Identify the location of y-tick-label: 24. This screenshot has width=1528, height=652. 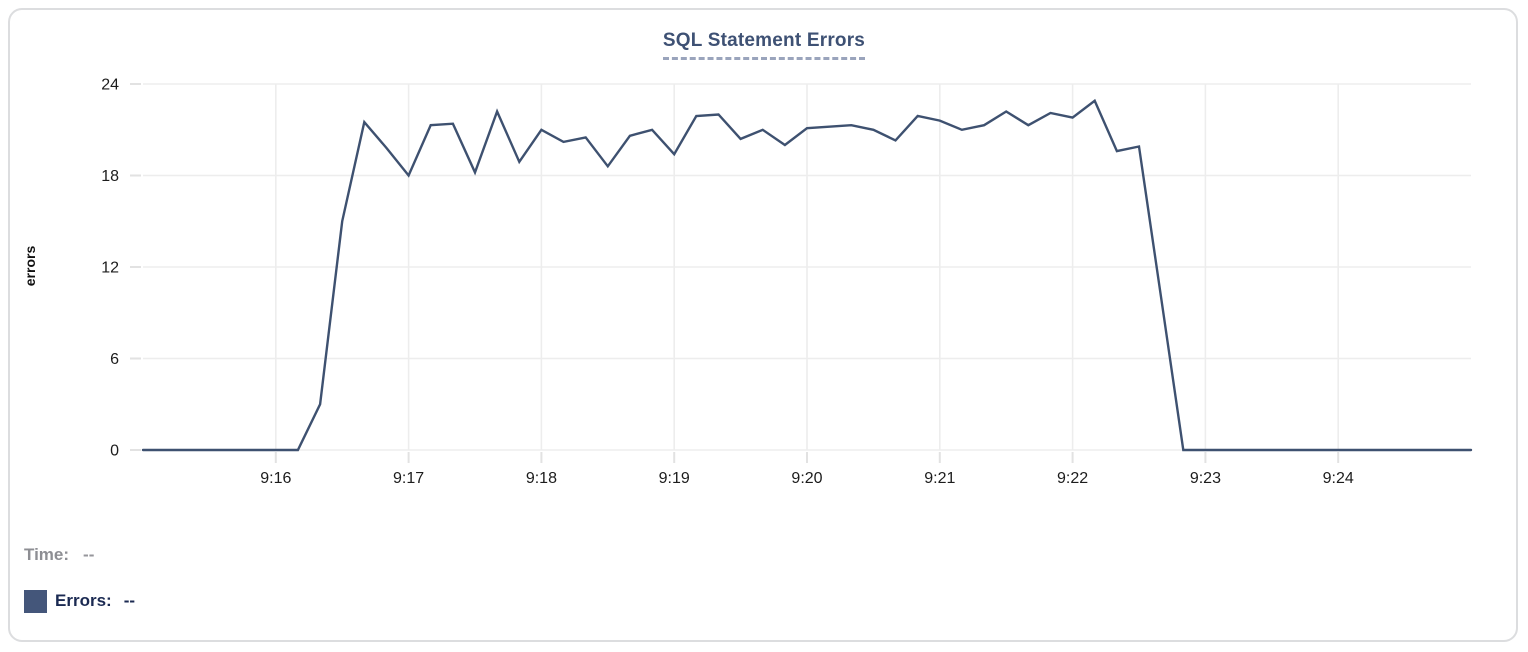
(110, 85).